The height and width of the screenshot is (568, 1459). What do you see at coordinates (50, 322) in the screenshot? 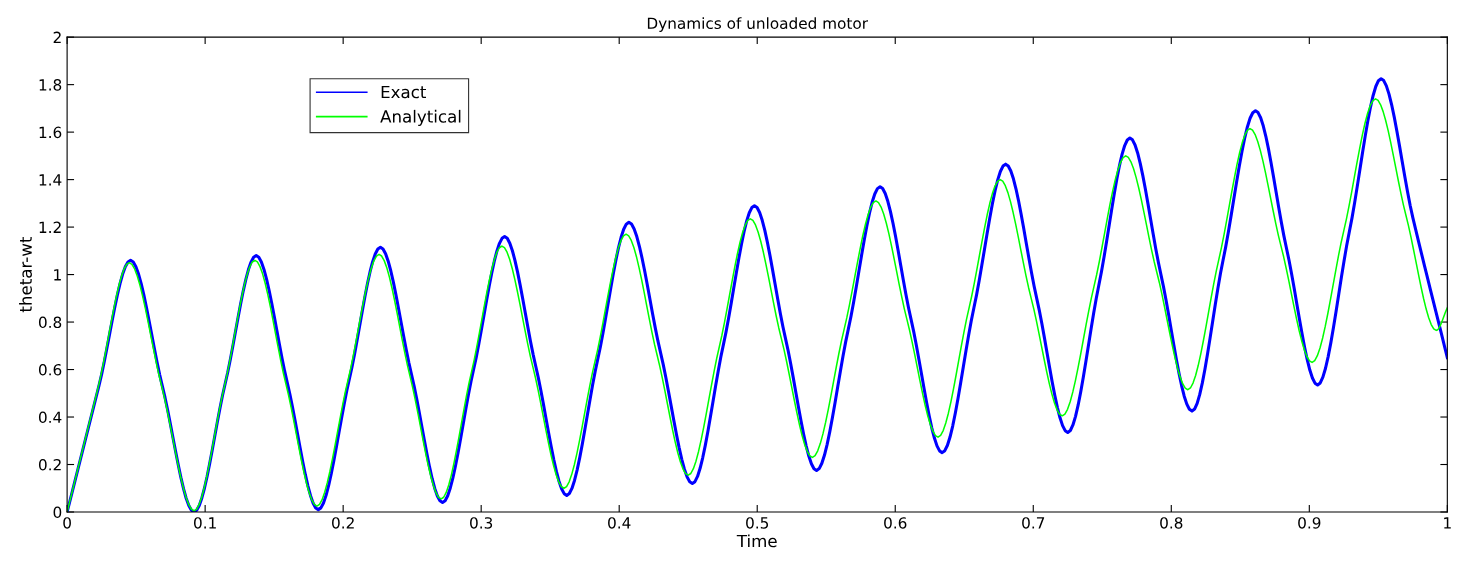
I see `y-tick-label: 0.8` at bounding box center [50, 322].